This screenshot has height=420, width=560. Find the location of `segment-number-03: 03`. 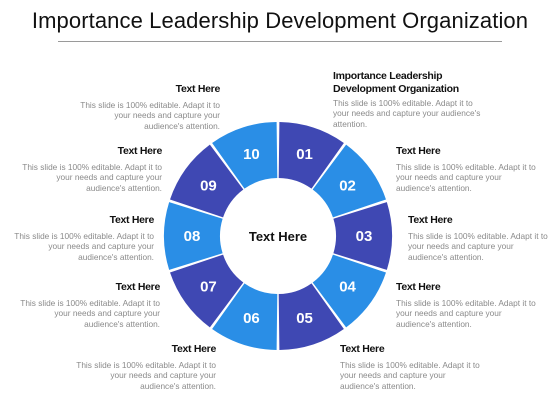

segment-number-03: 03 is located at coordinates (364, 236).